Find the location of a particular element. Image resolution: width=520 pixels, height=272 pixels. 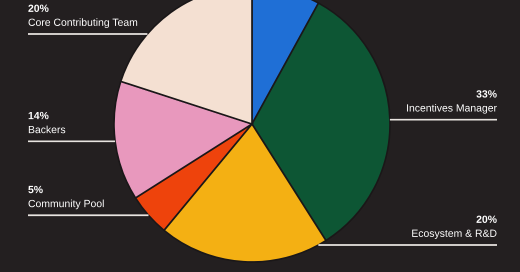

data-label: 5% is located at coordinates (35, 190).